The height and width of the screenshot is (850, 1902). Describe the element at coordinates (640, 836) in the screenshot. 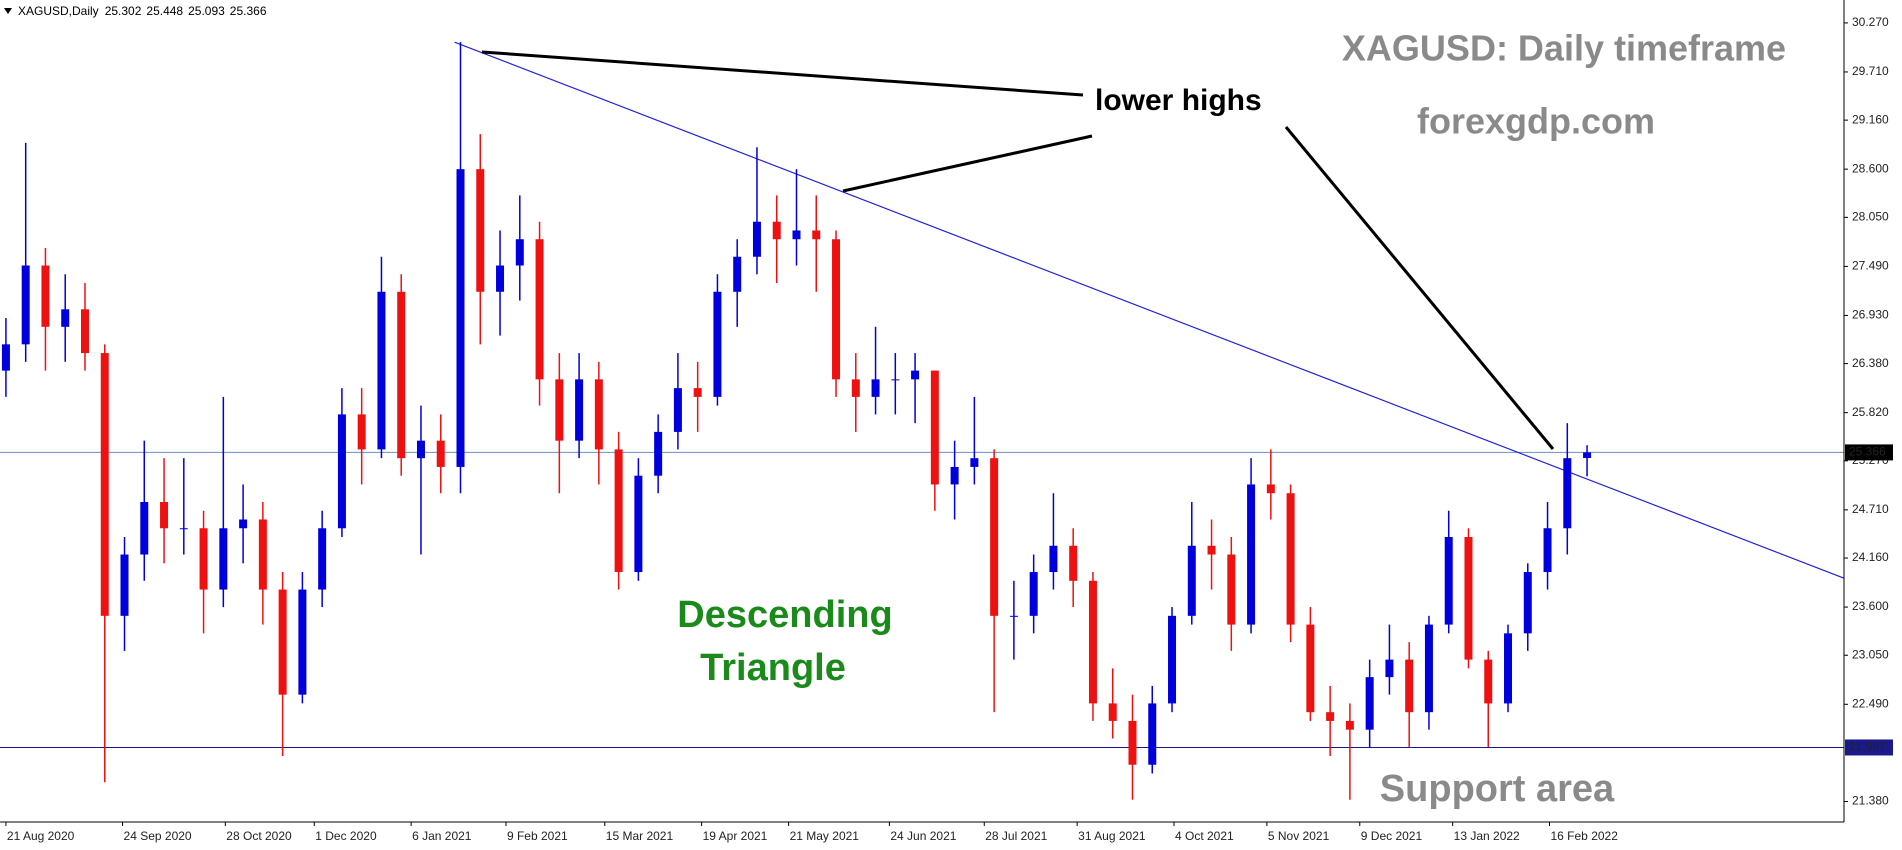

I see `x-tick-label: 15 Mar 2021` at that location.